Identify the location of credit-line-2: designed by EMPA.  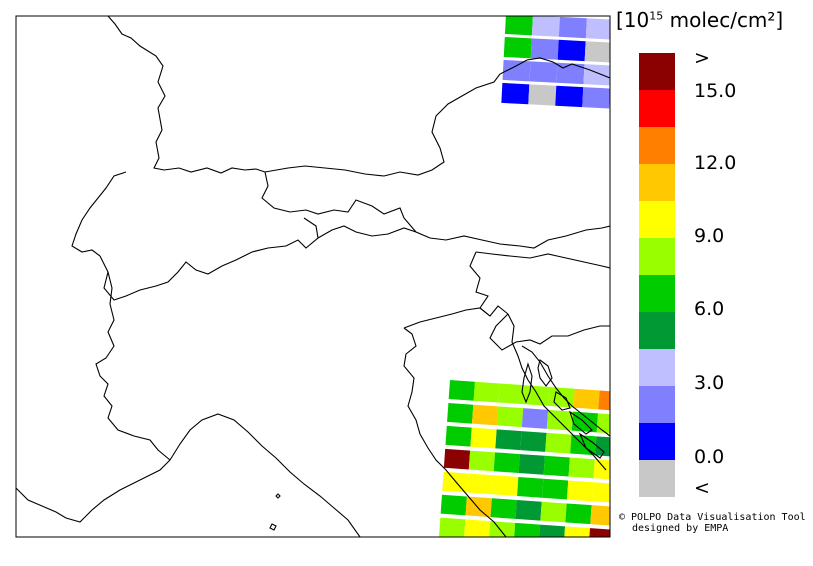
(680, 528).